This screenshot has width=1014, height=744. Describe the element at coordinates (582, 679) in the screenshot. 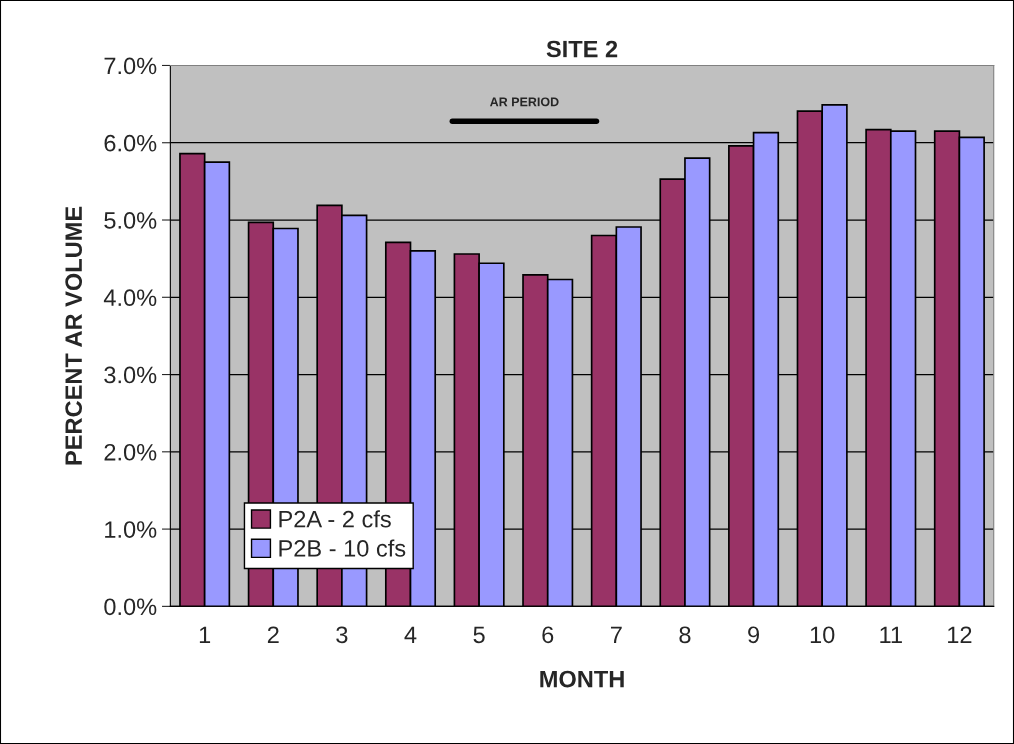

I see `x-axis-title: MONTH` at that location.